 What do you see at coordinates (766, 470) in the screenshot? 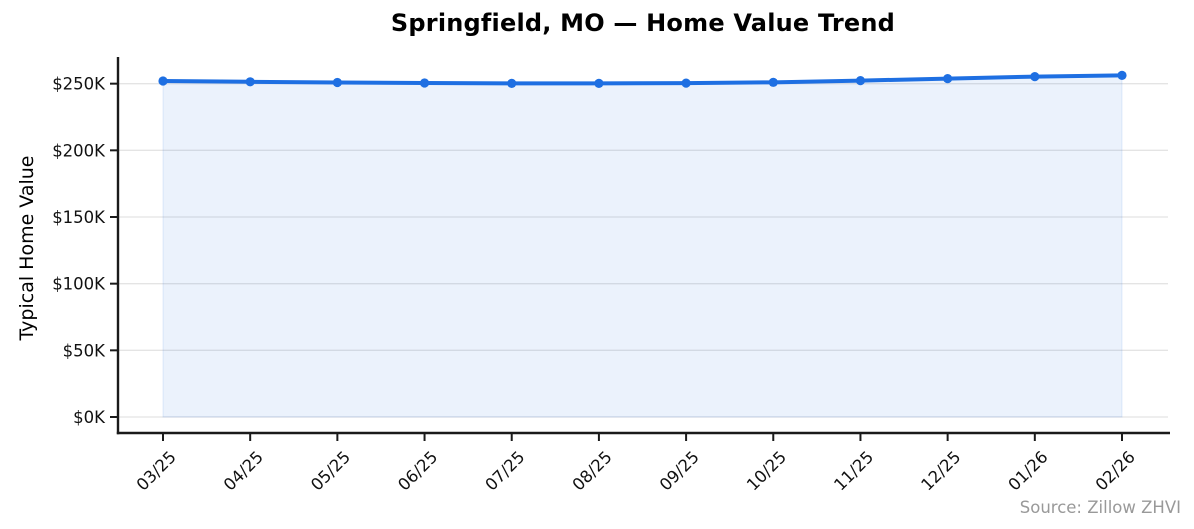
I see `x-tick-label: 10/25` at bounding box center [766, 470].